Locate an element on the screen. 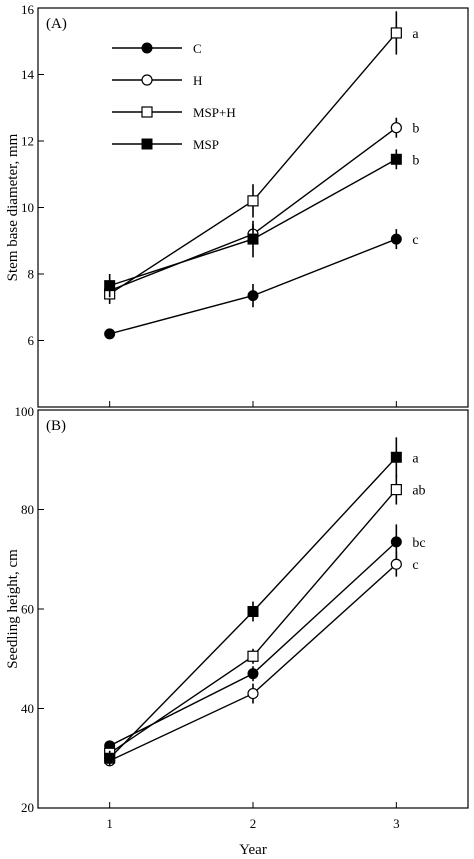 The image size is (474, 859). y-tick-label: 10 is located at coordinates (27, 207).